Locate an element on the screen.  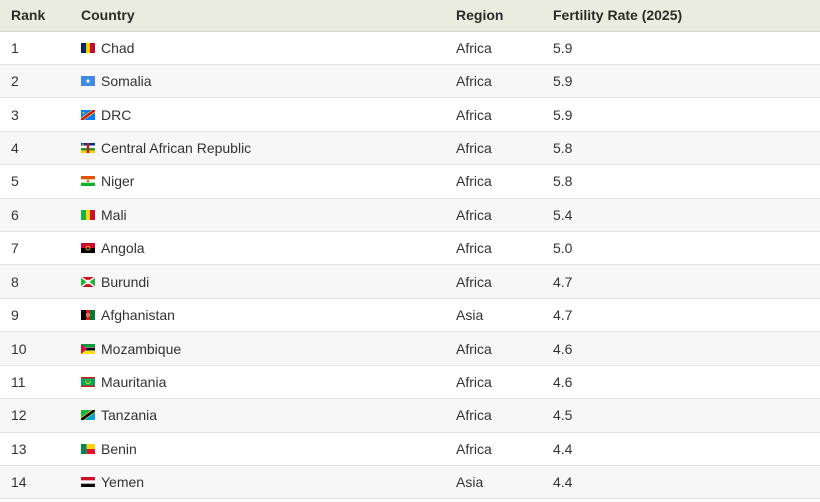
country-wrap: Burundi is located at coordinates (268, 282).